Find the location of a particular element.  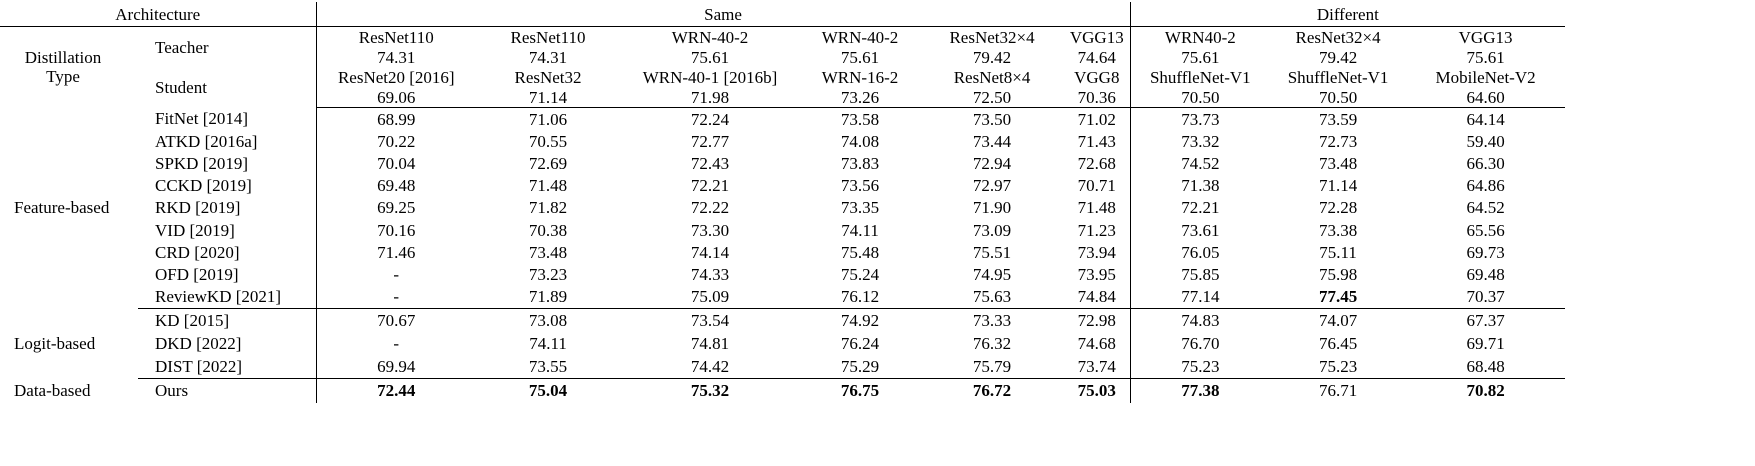

method-name: DIST [2022] is located at coordinates (227, 366).